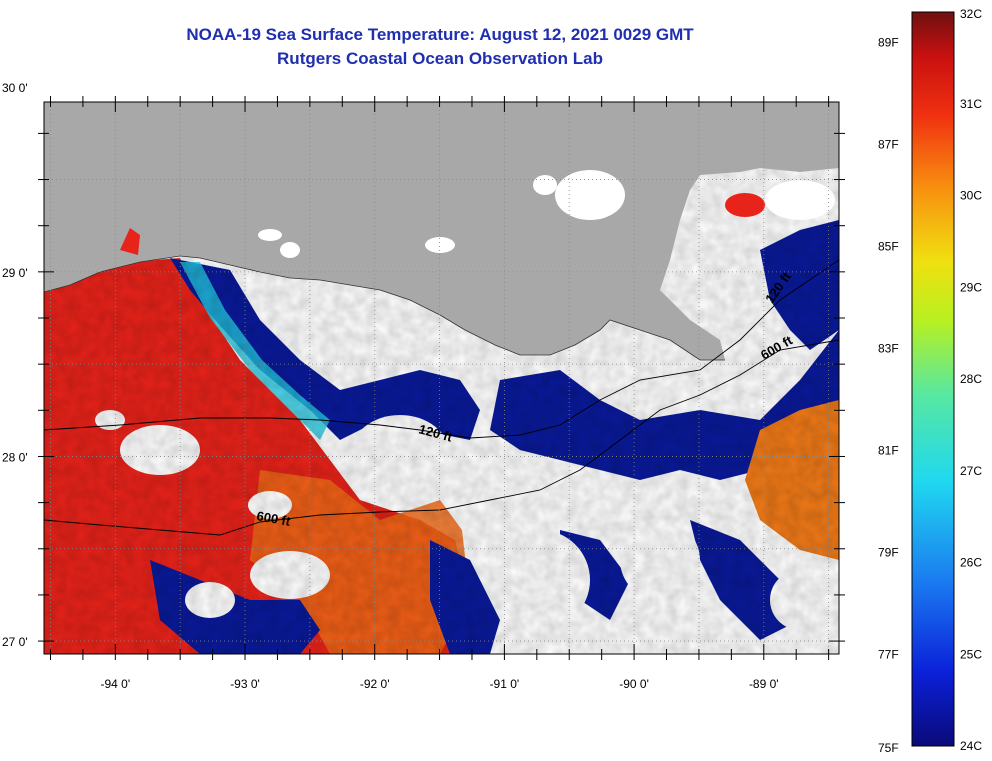  Describe the element at coordinates (888, 43) in the screenshot. I see `colorbar-fahrenheit-label: 89F` at that location.